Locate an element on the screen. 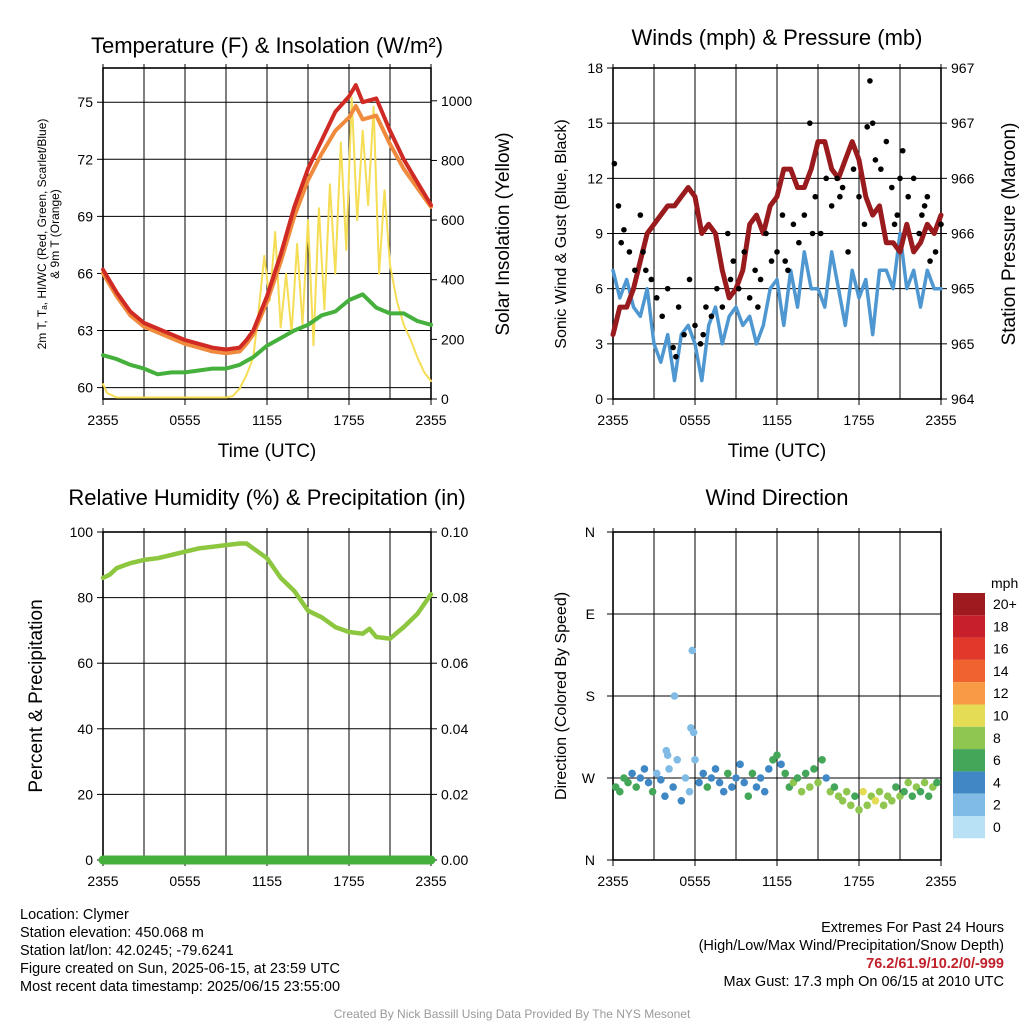 This screenshot has width=1024, height=1024. x-tick-label: 2355 is located at coordinates (102, 881).